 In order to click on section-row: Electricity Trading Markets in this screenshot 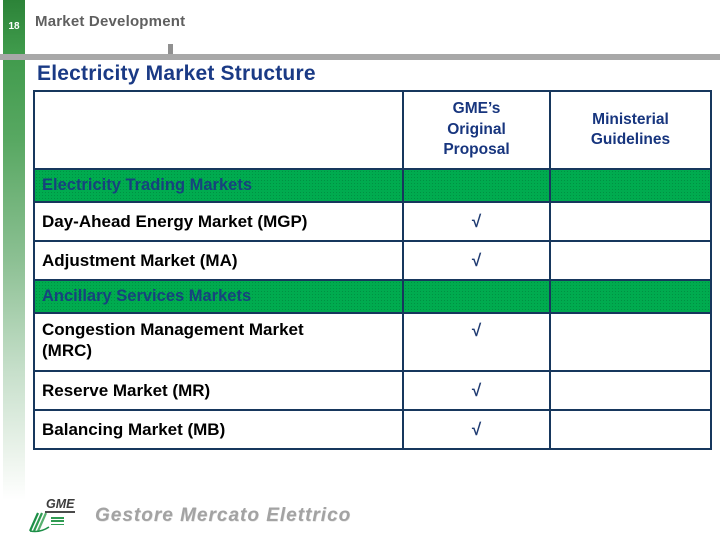, I will do `click(372, 185)`.